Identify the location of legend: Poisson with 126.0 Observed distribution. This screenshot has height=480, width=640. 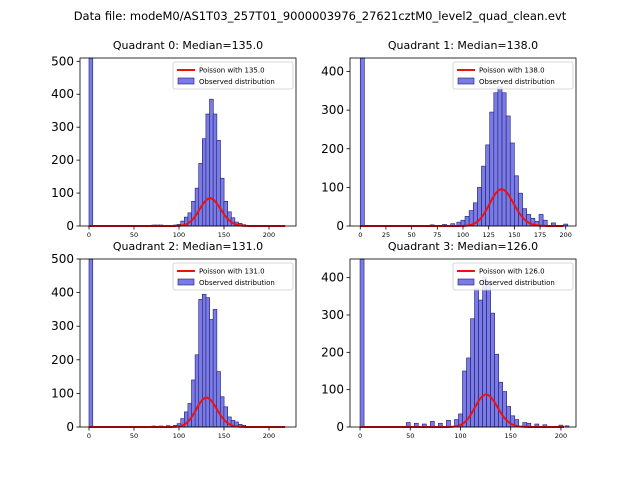
(513, 276).